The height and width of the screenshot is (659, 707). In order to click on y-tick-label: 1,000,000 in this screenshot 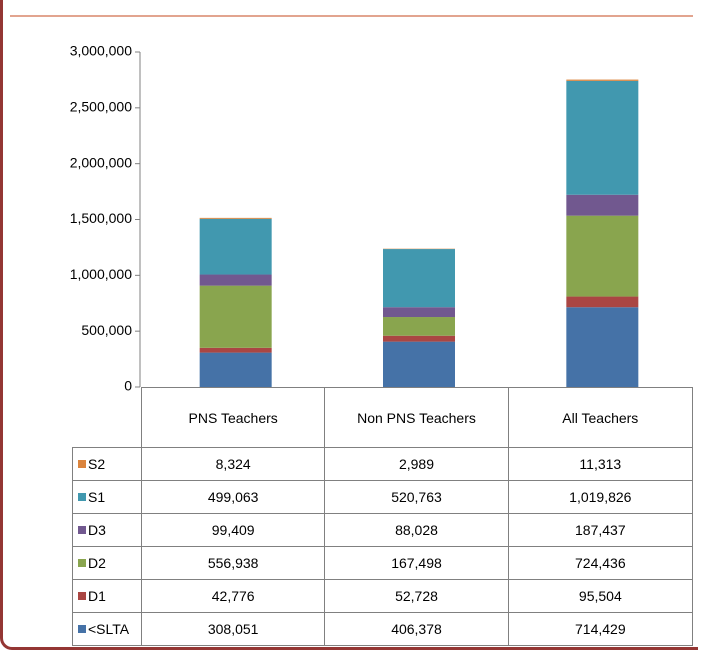, I will do `click(101, 274)`.